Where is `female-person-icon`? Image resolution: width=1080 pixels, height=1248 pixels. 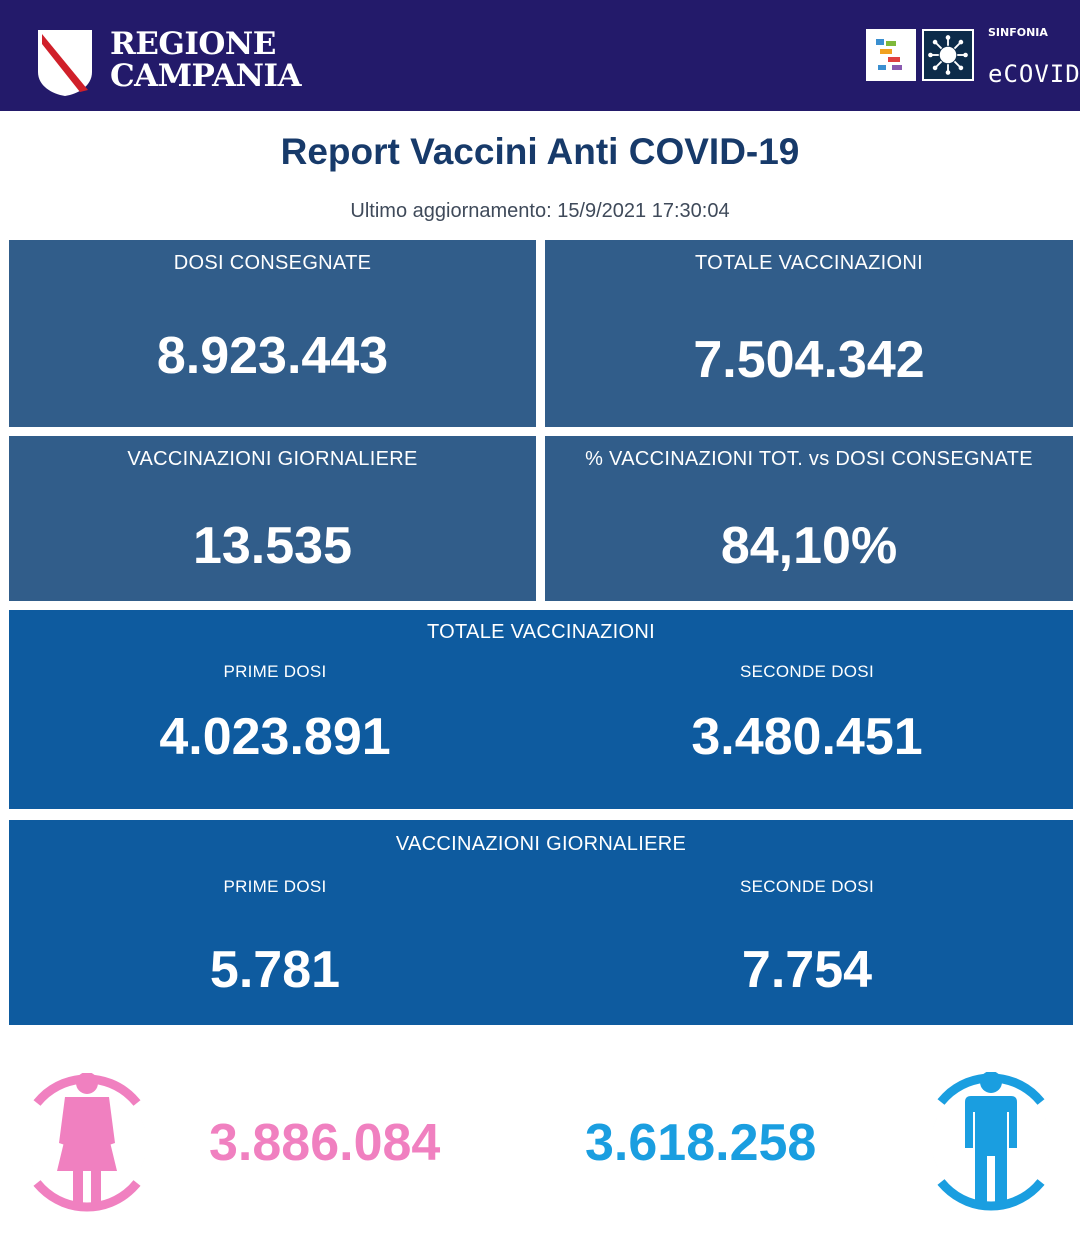 female-person-icon is located at coordinates (87, 1142).